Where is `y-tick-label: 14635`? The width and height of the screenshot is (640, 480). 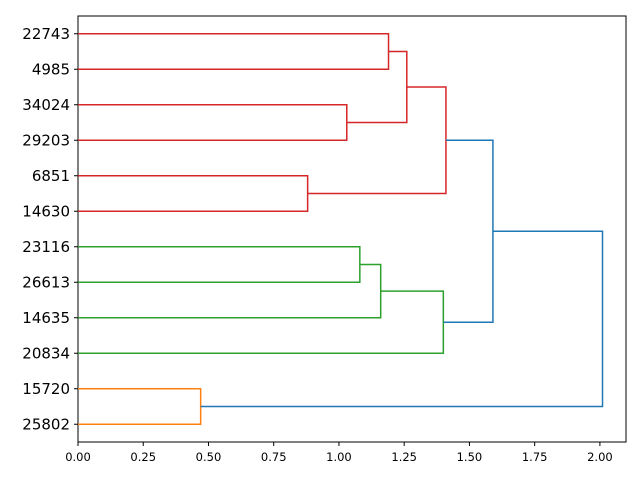 y-tick-label: 14635 is located at coordinates (46, 318).